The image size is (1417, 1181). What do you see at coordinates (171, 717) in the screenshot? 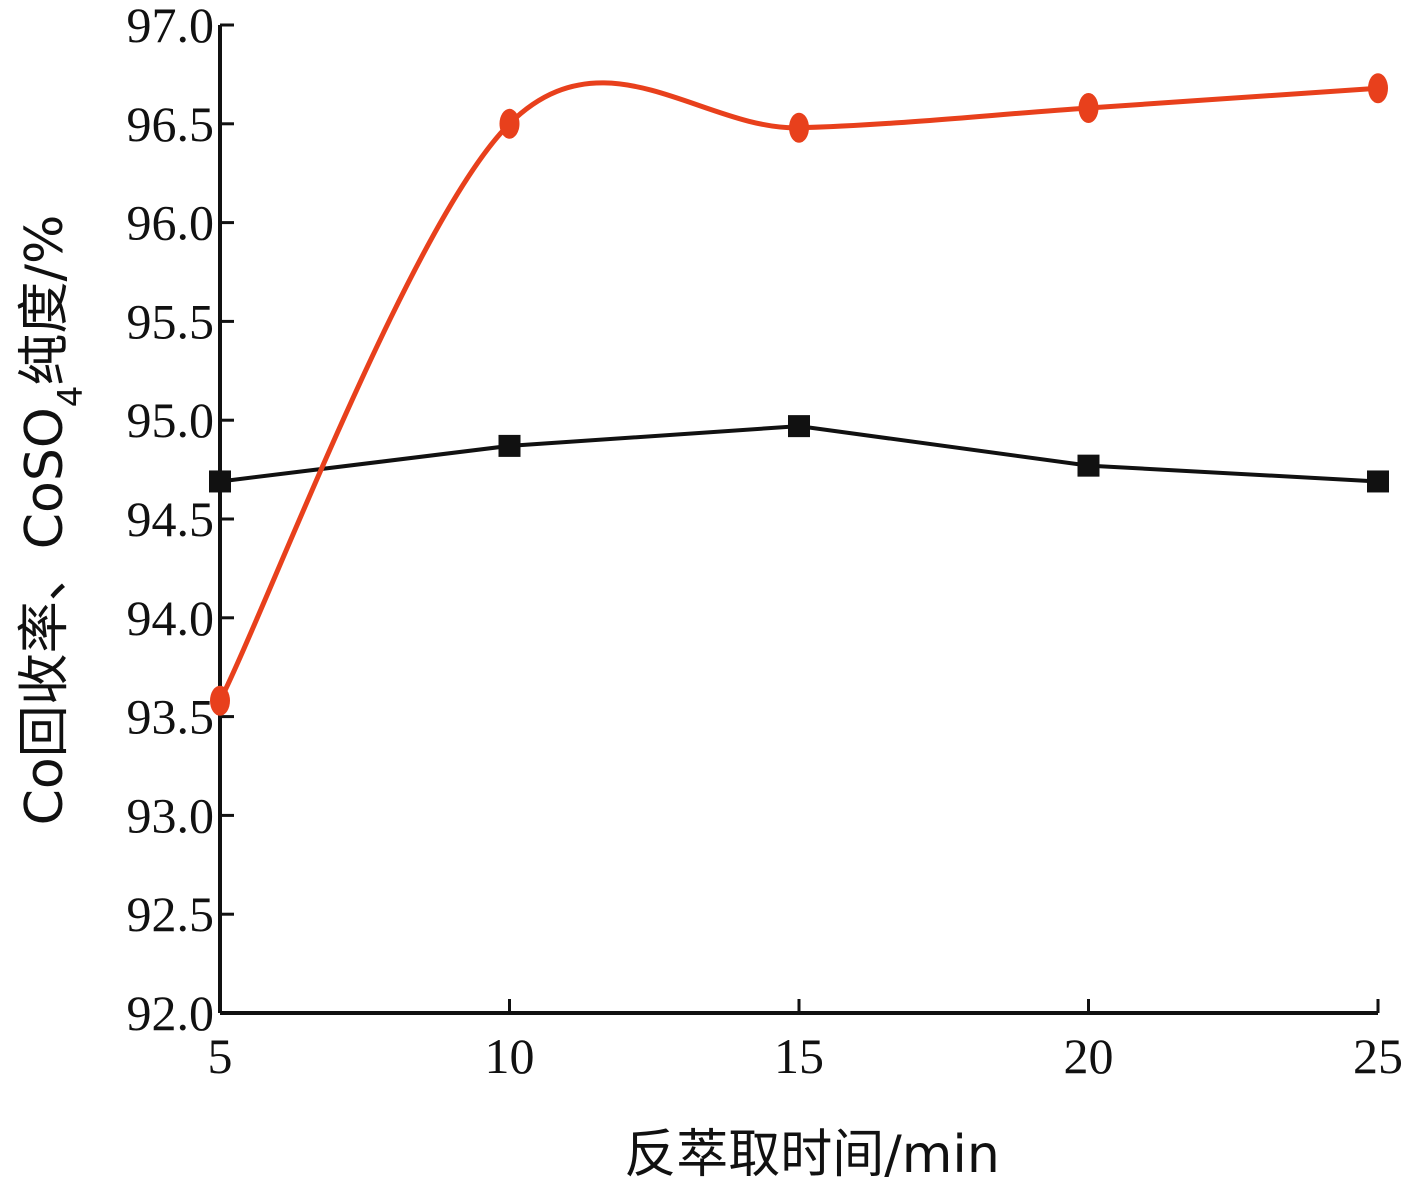
I see `y-tick-label: 93.5` at bounding box center [171, 717].